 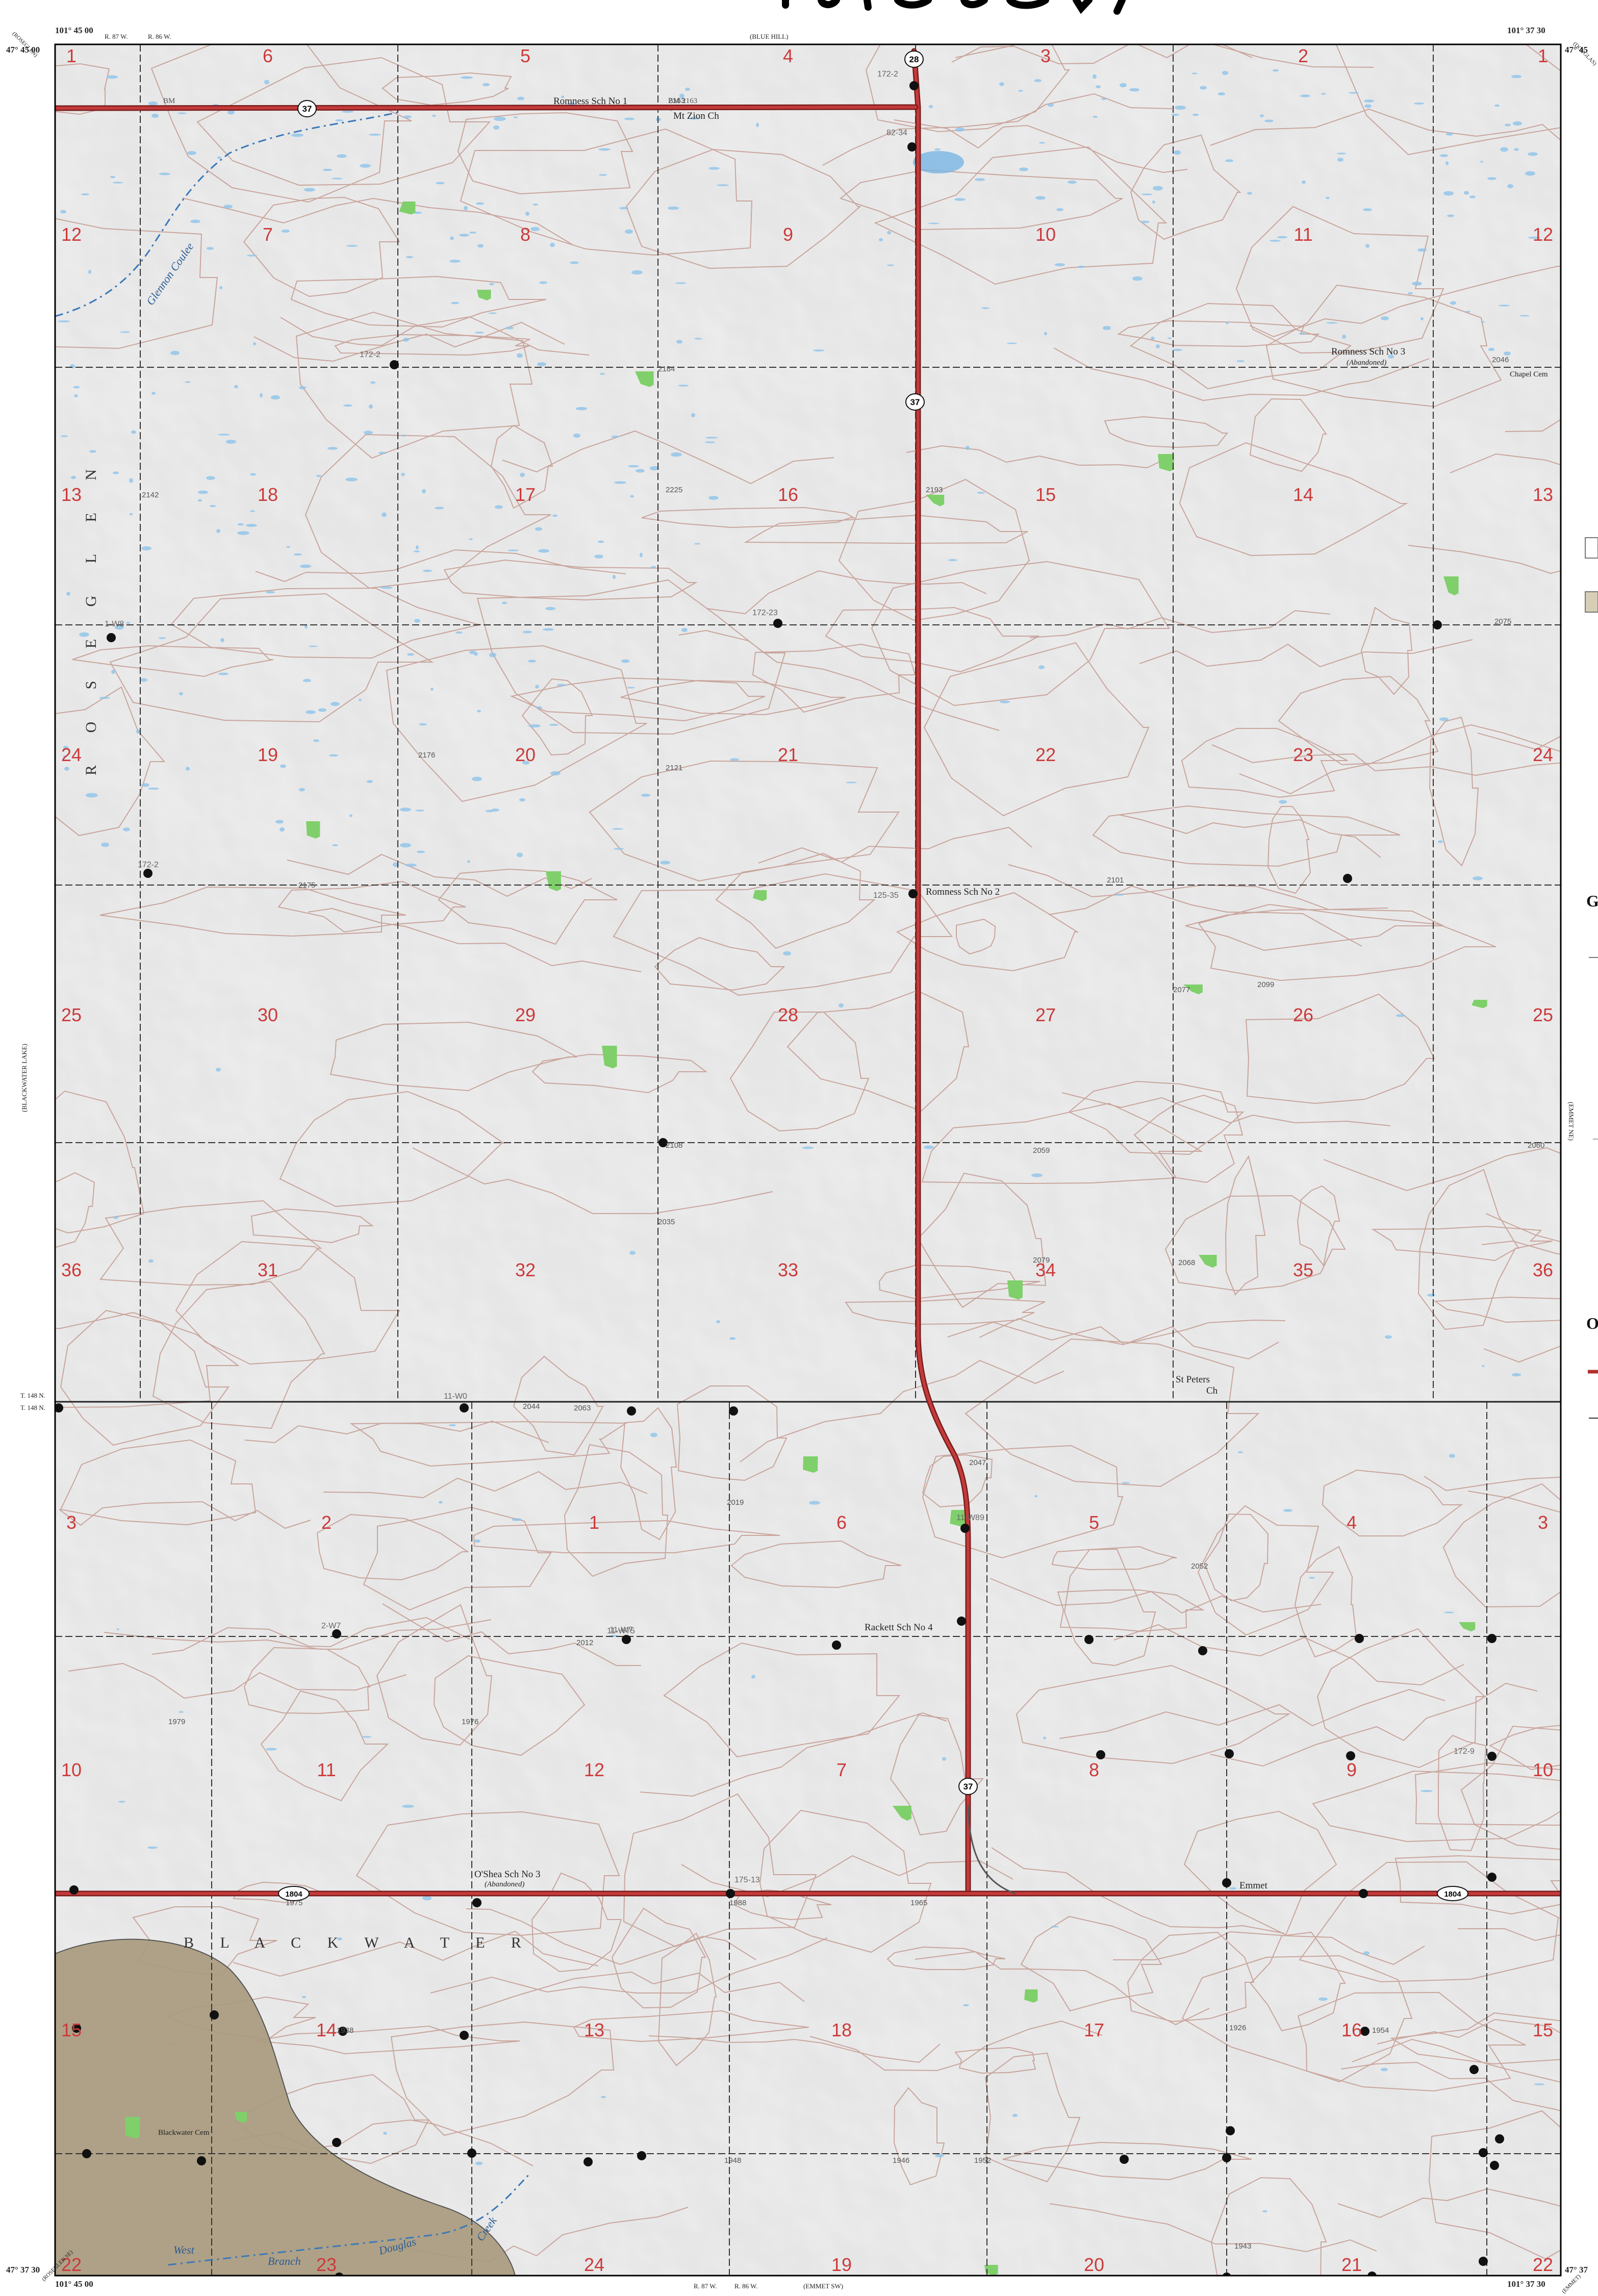 What do you see at coordinates (1094, 1770) in the screenshot?
I see `section-number: 8` at bounding box center [1094, 1770].